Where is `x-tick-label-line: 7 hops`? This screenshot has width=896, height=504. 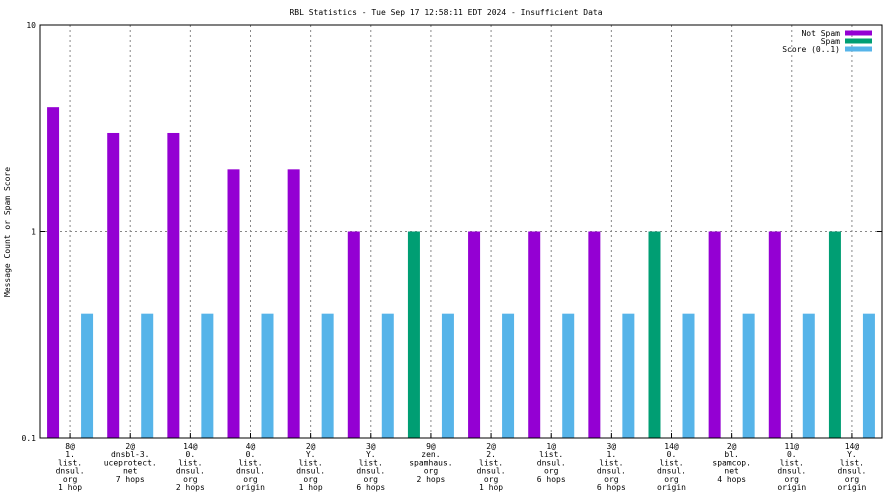 x-tick-label-line: 7 hops is located at coordinates (130, 479).